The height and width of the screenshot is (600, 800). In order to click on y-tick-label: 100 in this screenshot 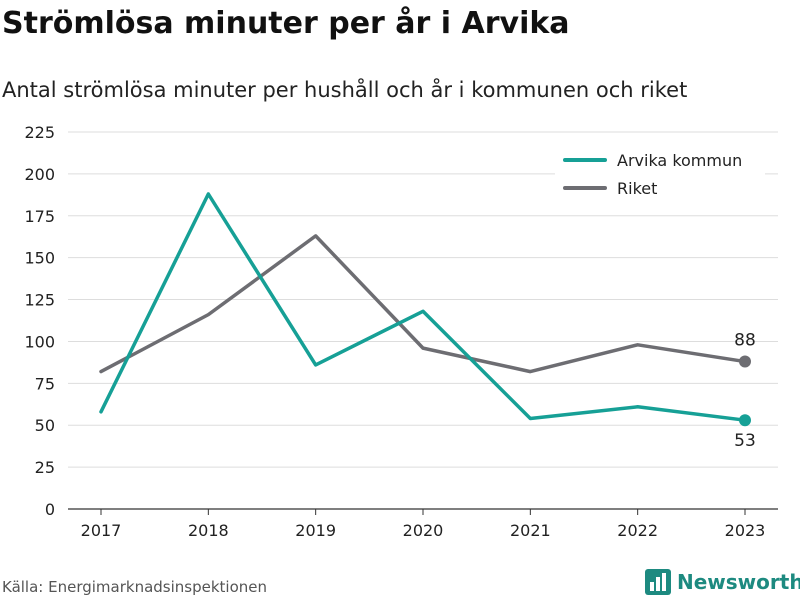, I will do `click(39, 341)`.